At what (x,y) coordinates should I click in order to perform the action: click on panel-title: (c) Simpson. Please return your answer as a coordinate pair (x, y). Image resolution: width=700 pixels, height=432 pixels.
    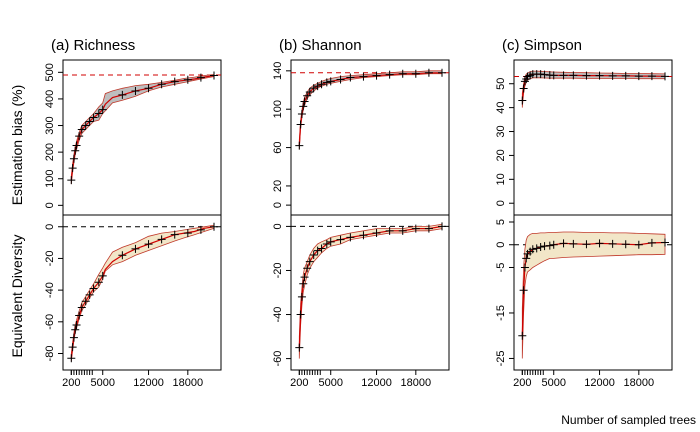
    Looking at the image, I should click on (542, 45).